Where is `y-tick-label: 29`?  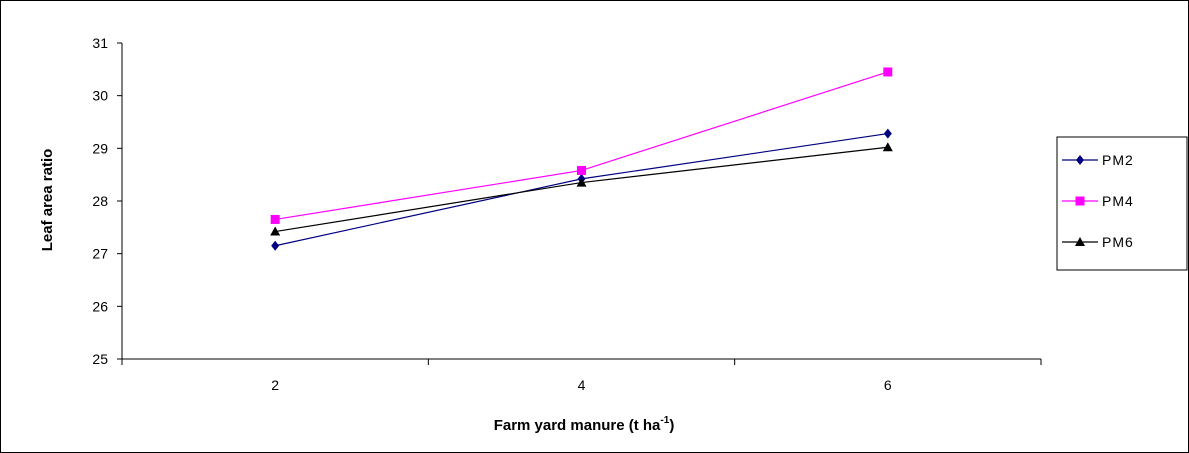 y-tick-label: 29 is located at coordinates (100, 148).